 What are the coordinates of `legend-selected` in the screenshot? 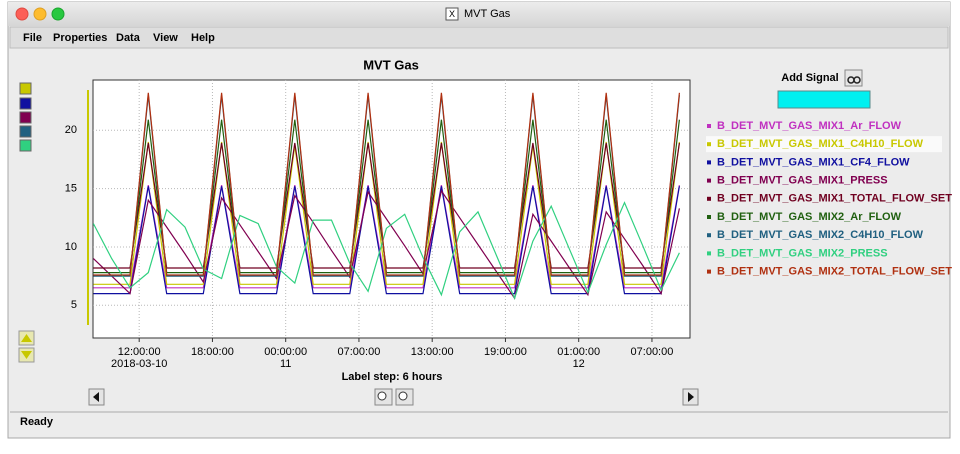 It's located at (824, 144).